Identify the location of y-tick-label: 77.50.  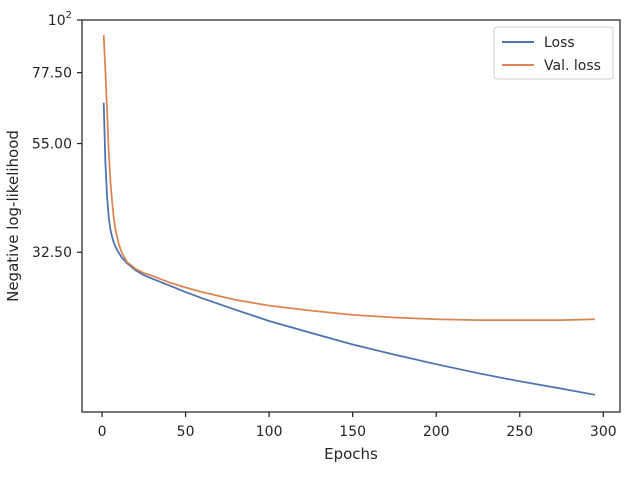
(52, 74).